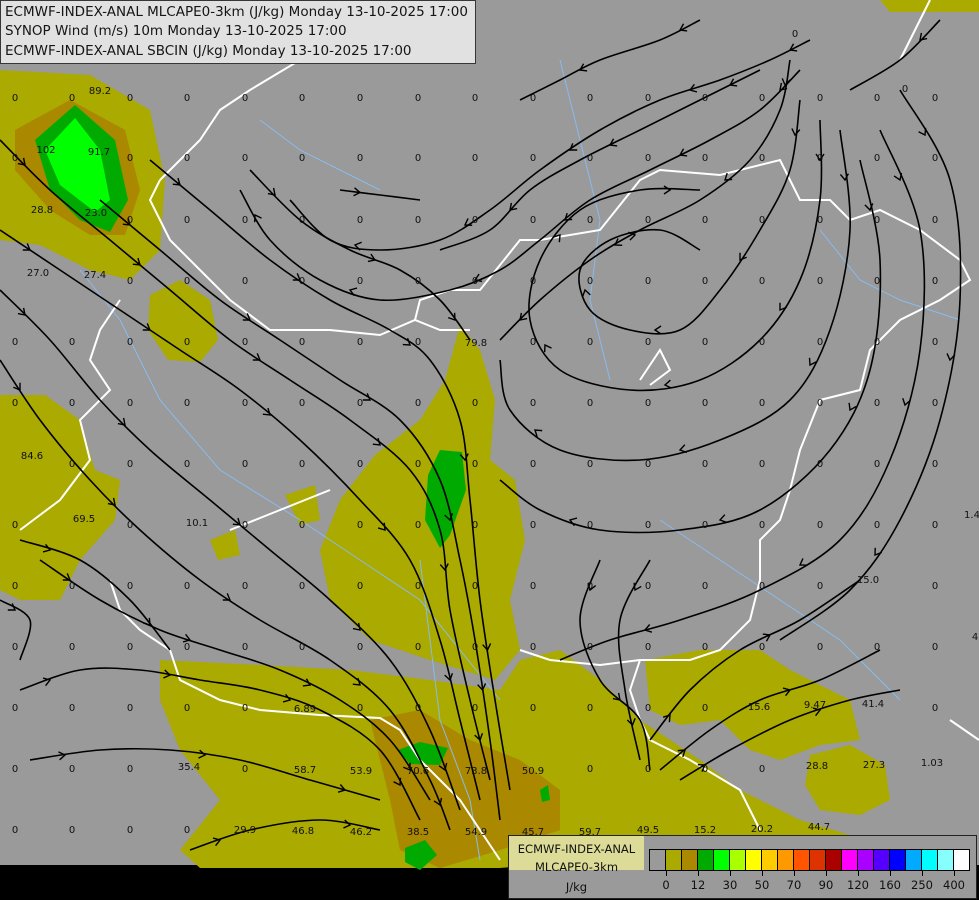 Image resolution: width=979 pixels, height=900 pixels. What do you see at coordinates (422, 502) in the screenshot?
I see `cape-area-central` at bounding box center [422, 502].